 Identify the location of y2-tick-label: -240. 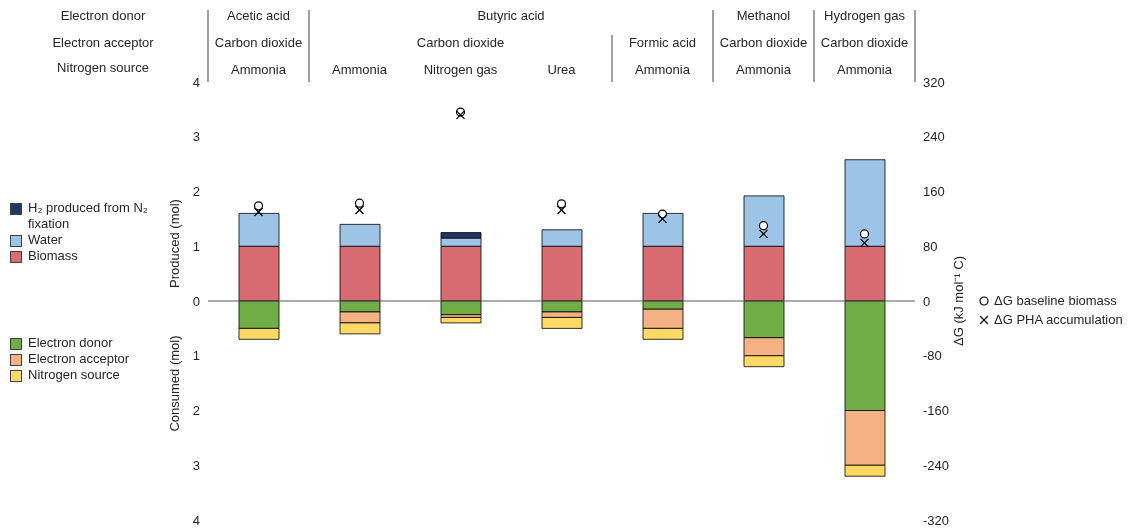
(936, 465).